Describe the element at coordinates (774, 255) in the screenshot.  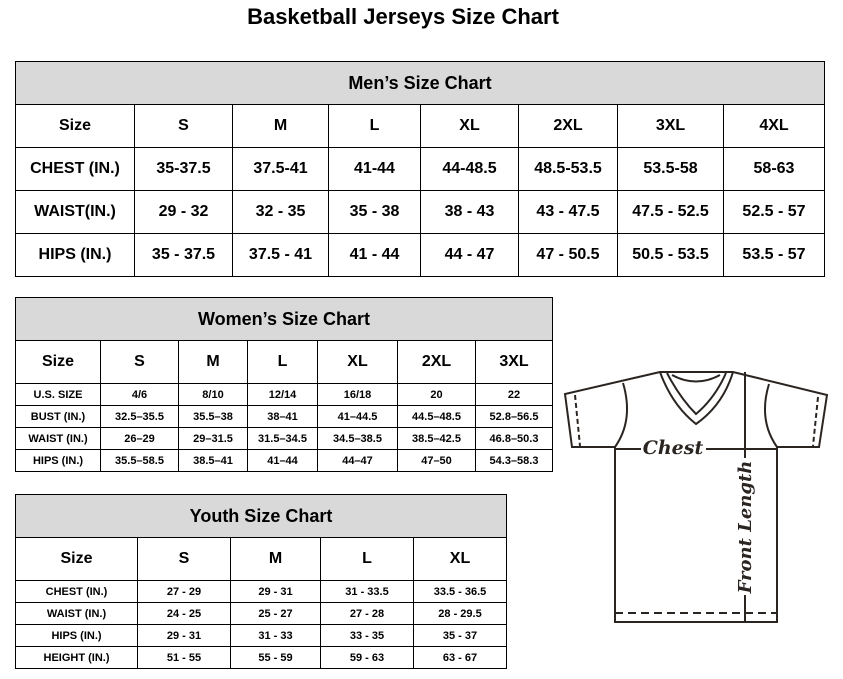
I see `table-cell: 53.5 - 57` at that location.